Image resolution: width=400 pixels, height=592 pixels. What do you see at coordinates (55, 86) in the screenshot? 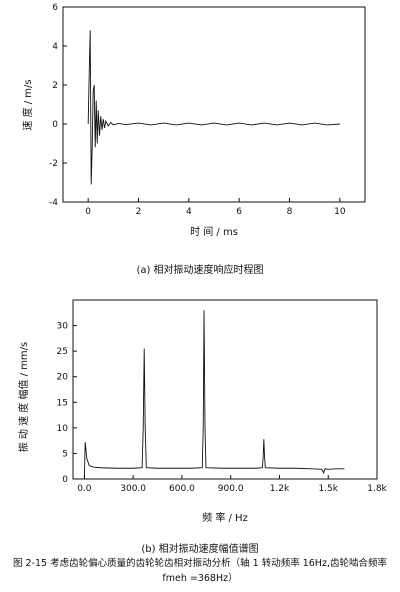
I see `y-tick-label: 2` at bounding box center [55, 86].